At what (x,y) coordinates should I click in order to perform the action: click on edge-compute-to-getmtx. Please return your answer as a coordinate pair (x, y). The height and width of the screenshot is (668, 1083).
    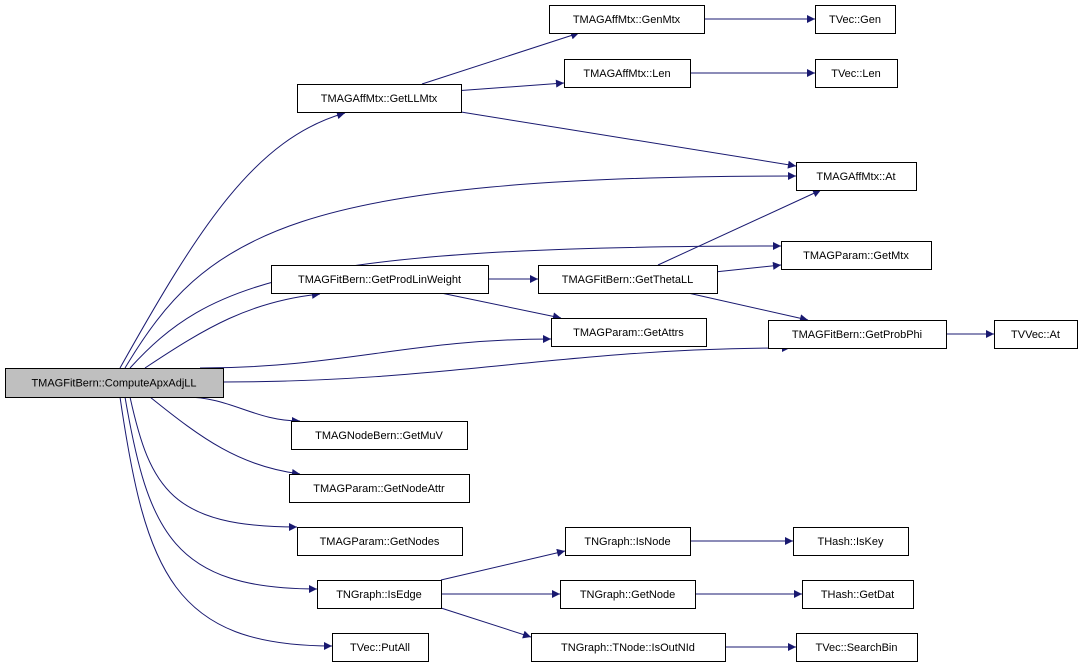
    Looking at the image, I should click on (455, 305).